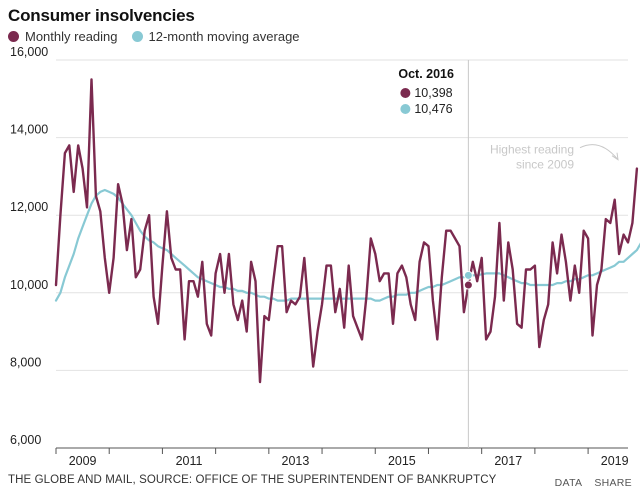 This screenshot has height=496, width=640. What do you see at coordinates (25, 440) in the screenshot?
I see `y-tick-label-0: 6,000` at bounding box center [25, 440].